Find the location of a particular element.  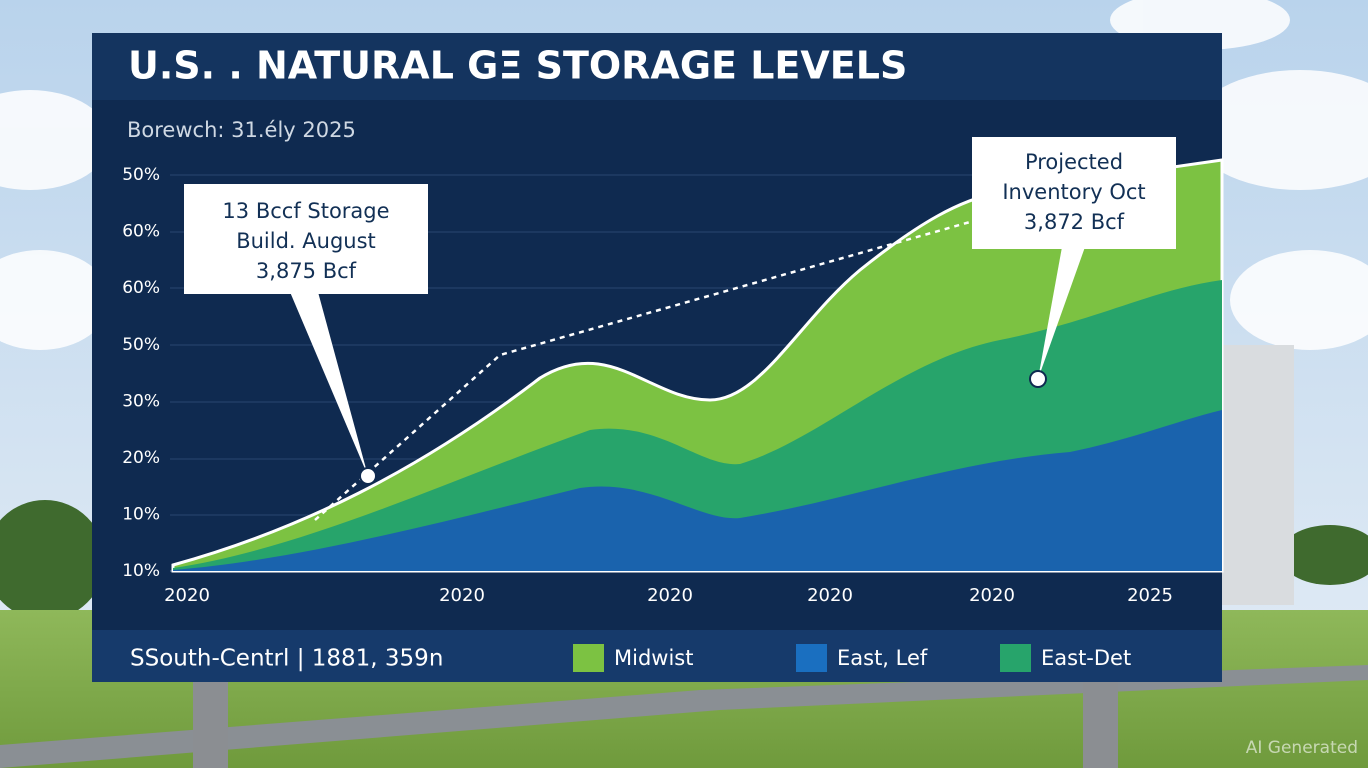

legend-label: East-Det is located at coordinates (1086, 658).